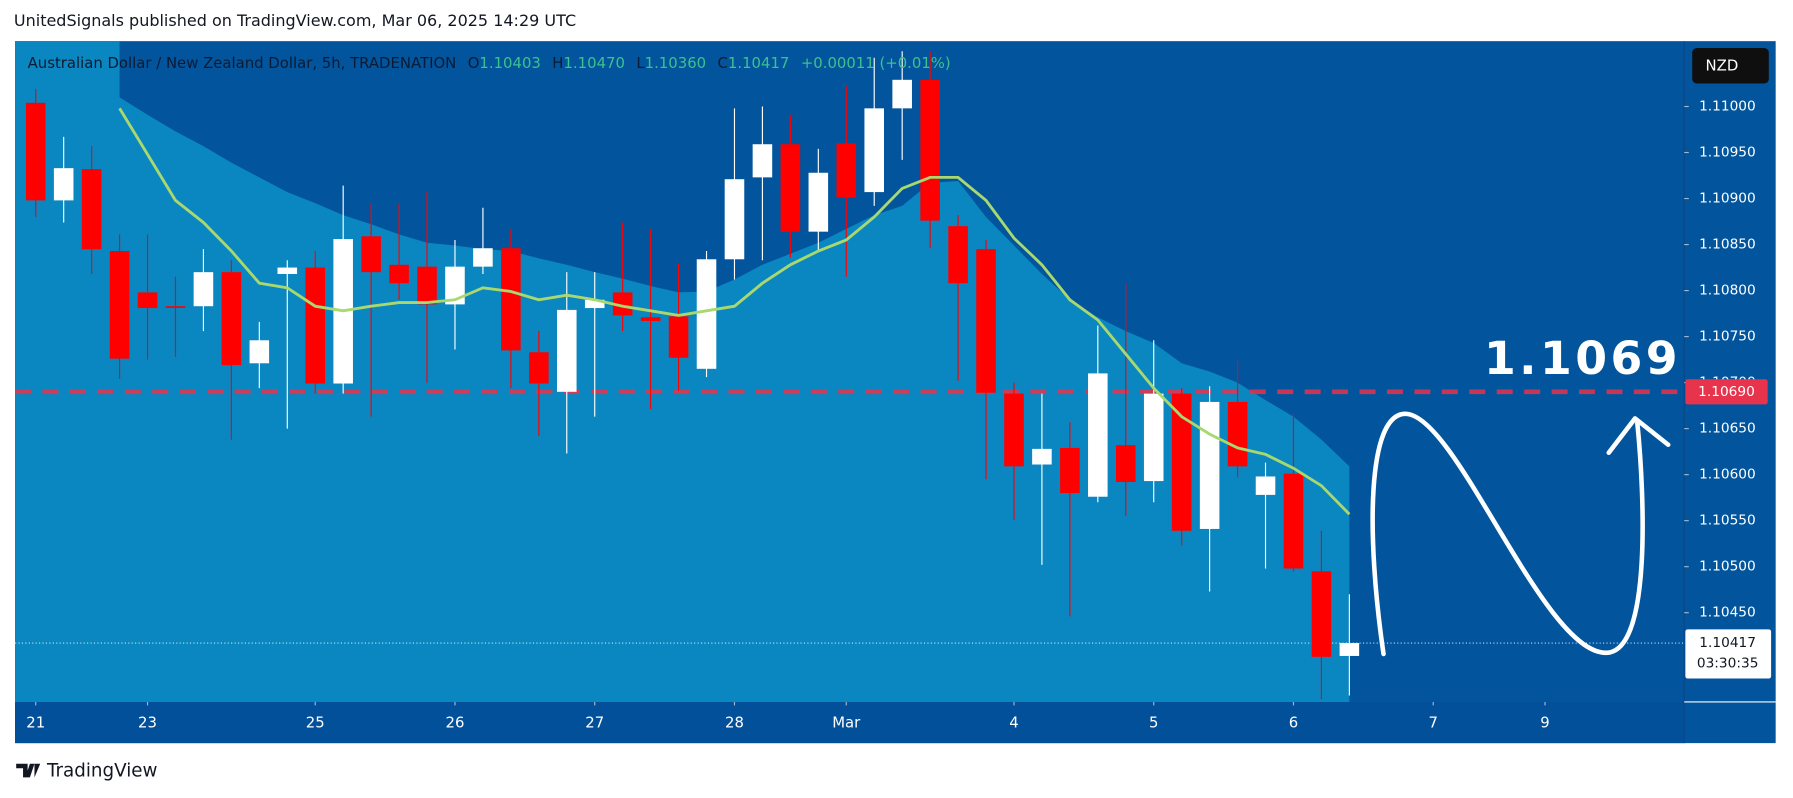 This screenshot has height=798, width=1793. I want to click on x-tick-label: 23, so click(147, 723).